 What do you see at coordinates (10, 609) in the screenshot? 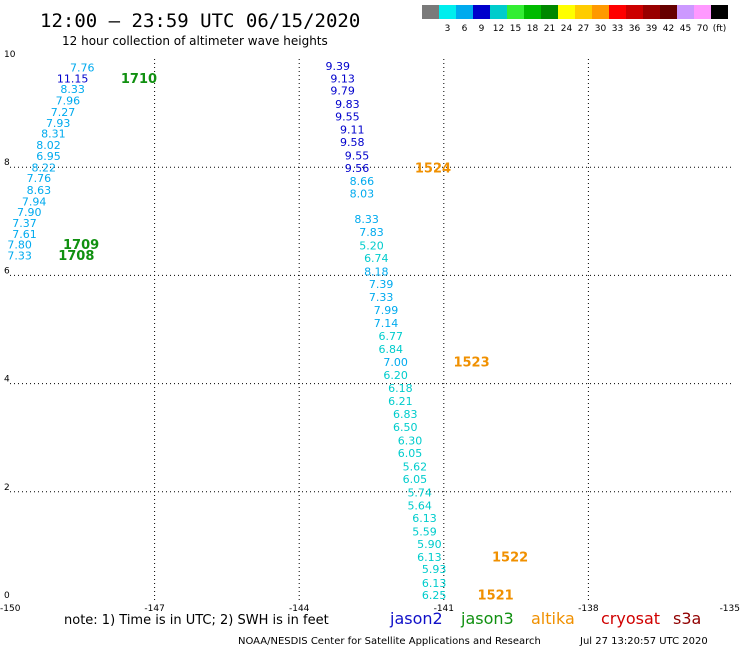
I see `x-tick-label: -150` at bounding box center [10, 609].